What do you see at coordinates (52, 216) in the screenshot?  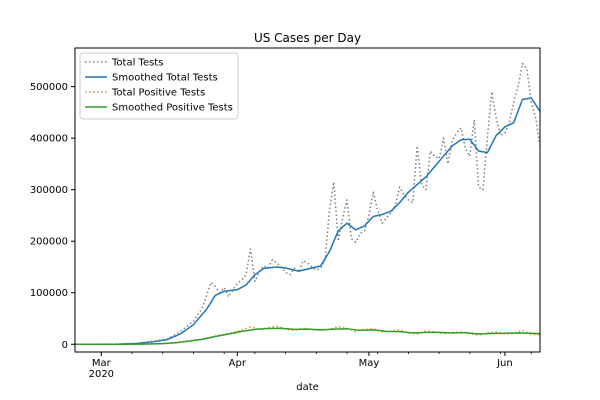 I see `y-axis: 0 100000 200000 300000 400000 500000` at bounding box center [52, 216].